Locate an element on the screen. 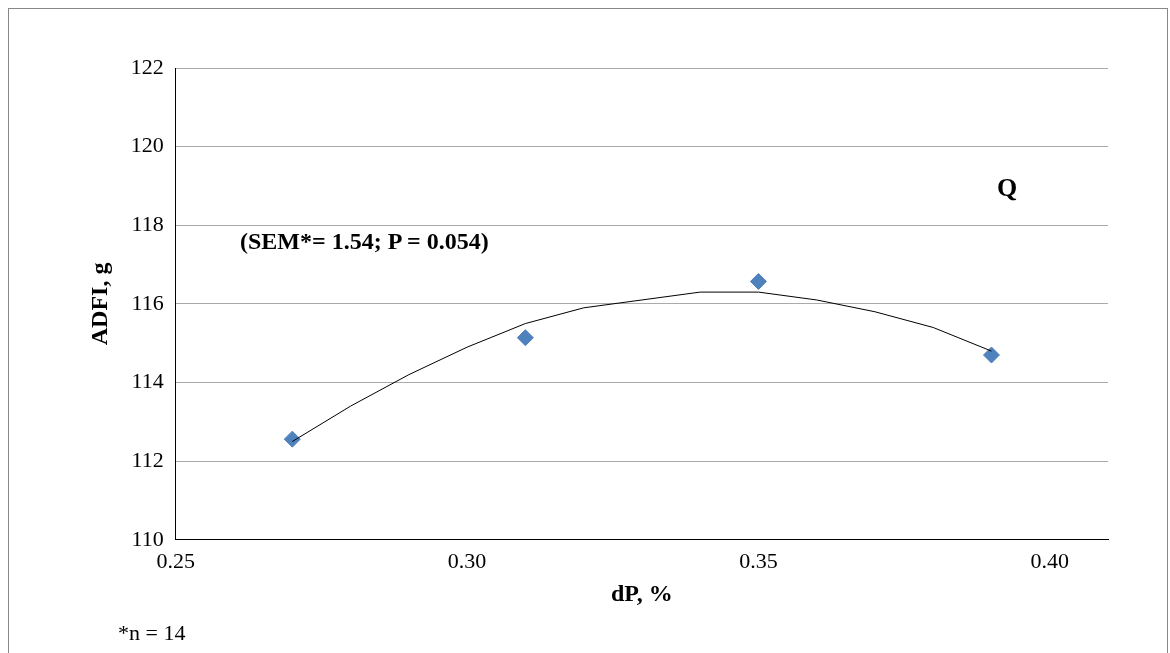 The height and width of the screenshot is (653, 1170). x-tick-label: 0.40 is located at coordinates (1049, 560).